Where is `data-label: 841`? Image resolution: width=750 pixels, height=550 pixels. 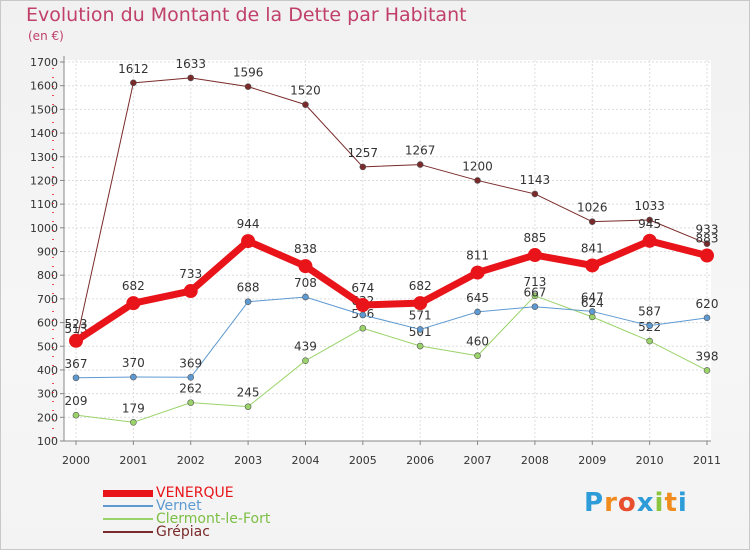 data-label: 841 is located at coordinates (592, 248).